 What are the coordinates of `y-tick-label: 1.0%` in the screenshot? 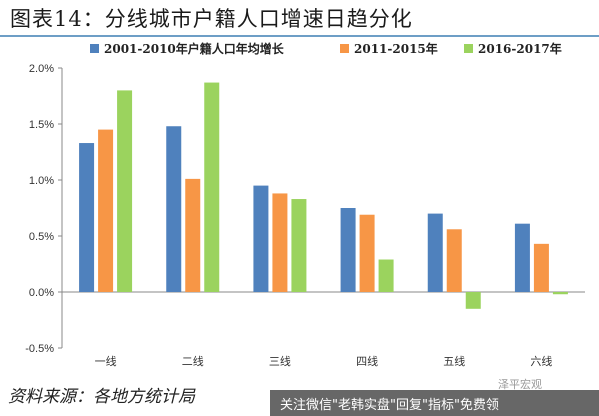 It's located at (41, 181).